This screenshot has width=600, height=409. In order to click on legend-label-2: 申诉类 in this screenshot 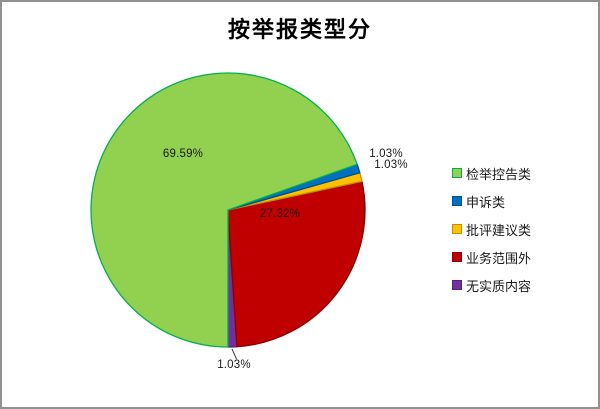, I will do `click(486, 202)`.